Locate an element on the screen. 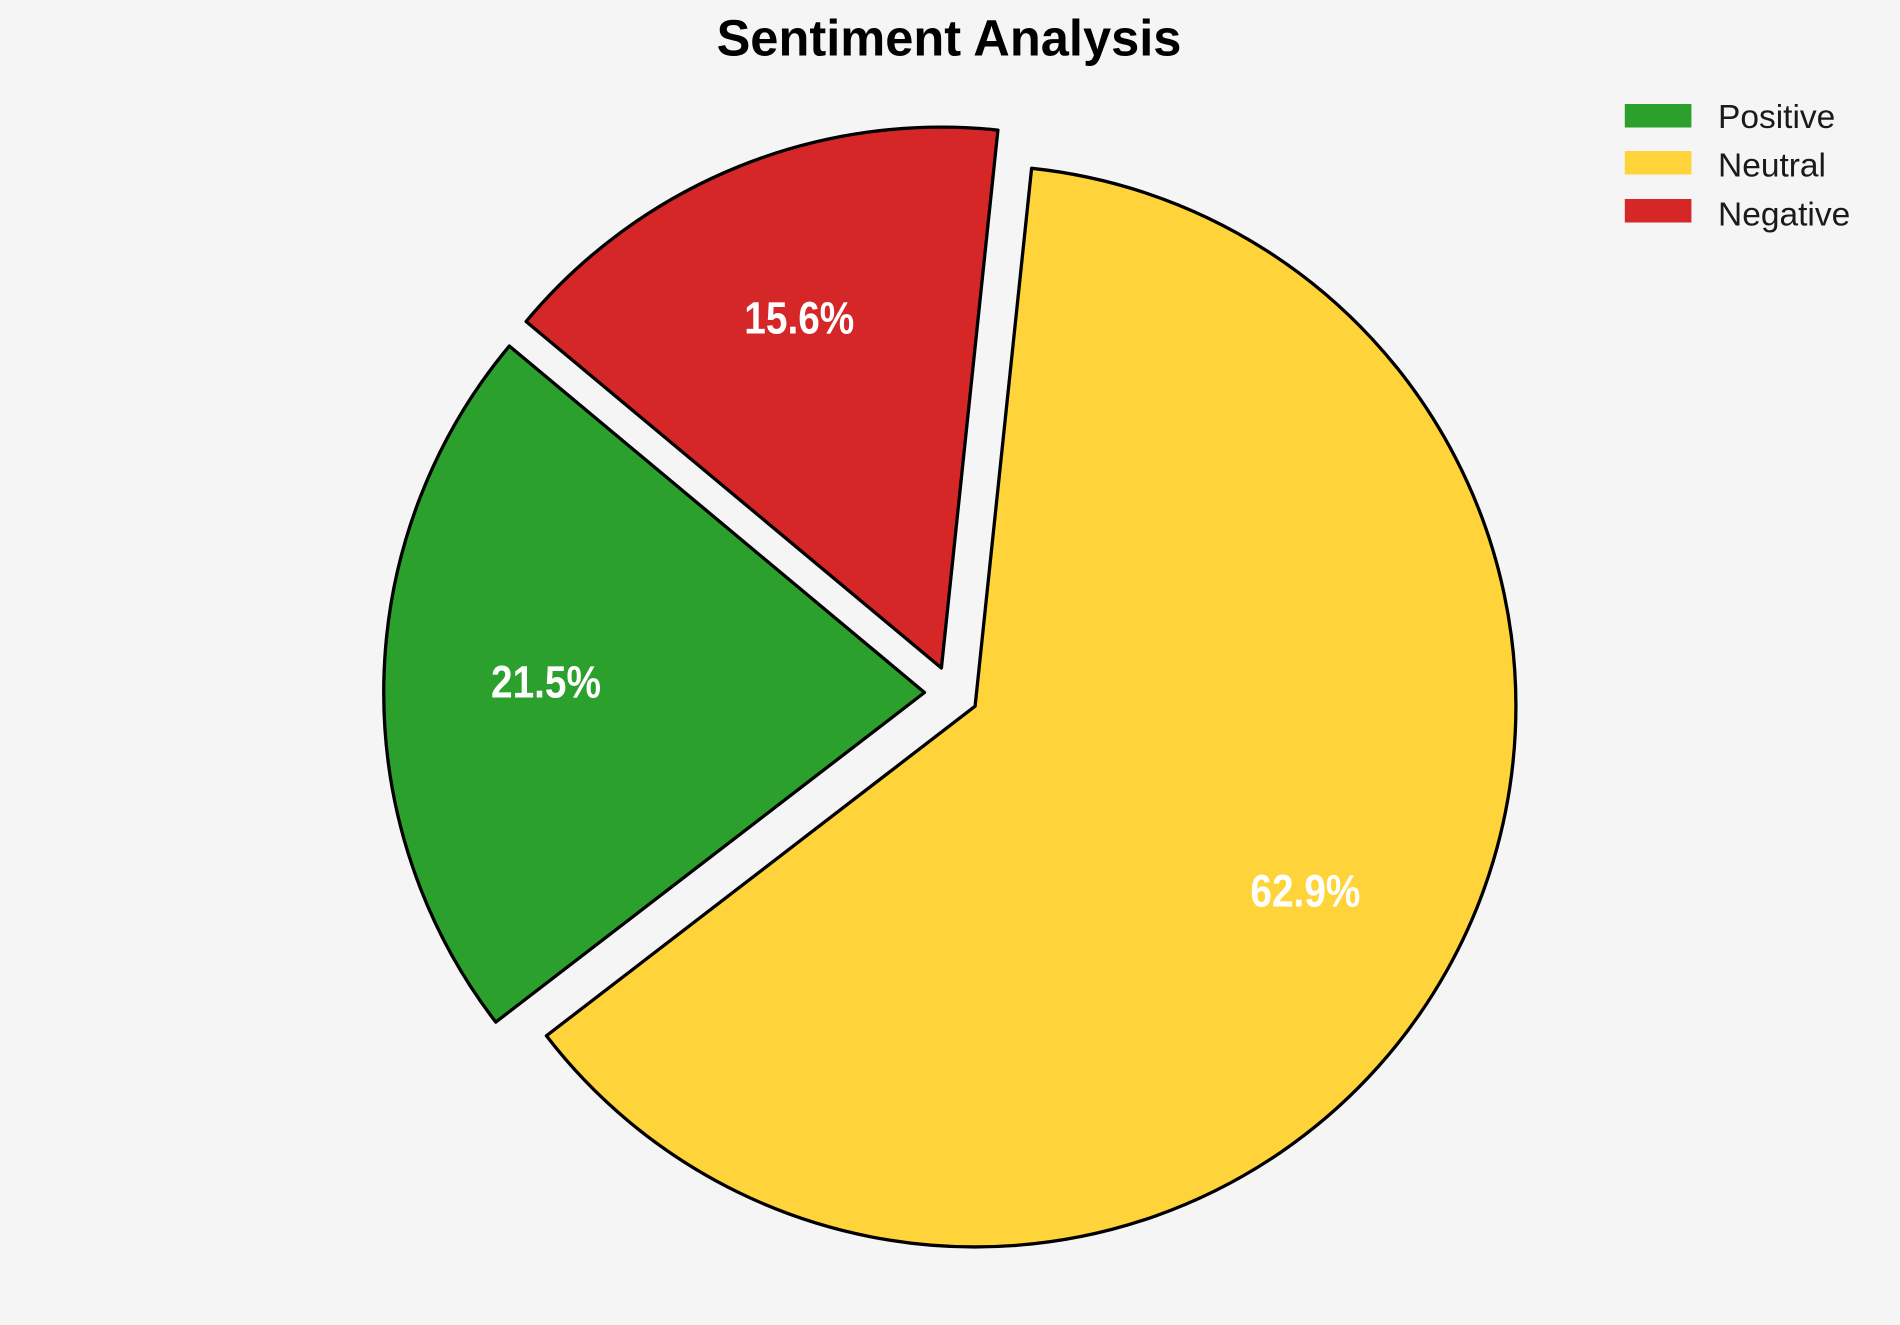  svg-text: 15.6% is located at coordinates (799, 318).